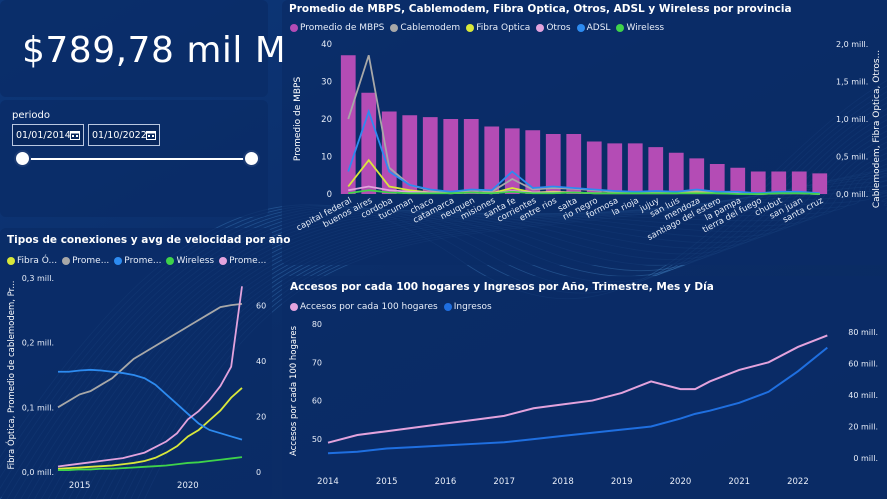 The width and height of the screenshot is (887, 499). What do you see at coordinates (317, 324) in the screenshot?
I see `y-tick-label: 80` at bounding box center [317, 324].